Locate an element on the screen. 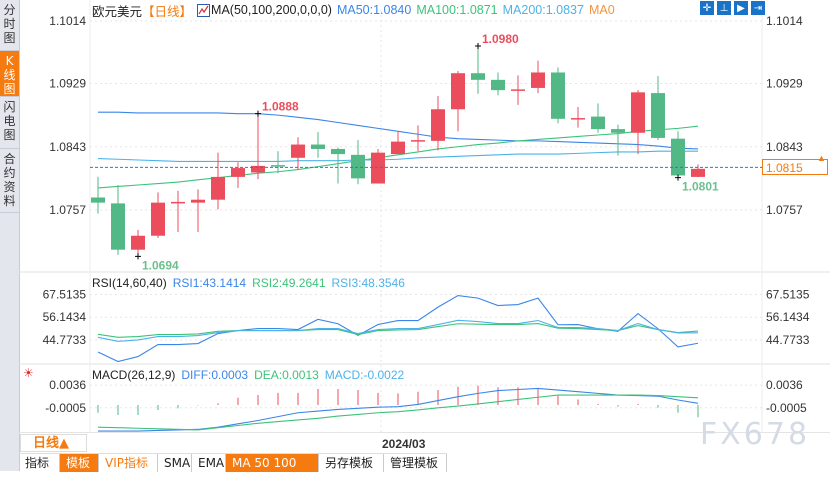  price-axis-tick-right: 1.1014 is located at coordinates (784, 21).